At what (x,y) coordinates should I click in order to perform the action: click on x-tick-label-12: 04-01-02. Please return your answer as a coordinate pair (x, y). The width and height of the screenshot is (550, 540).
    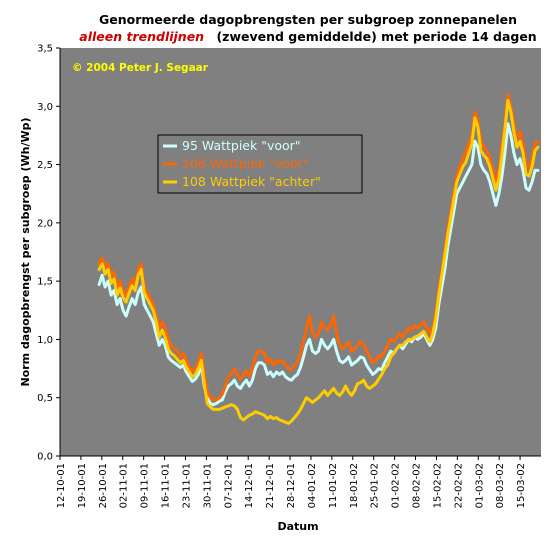
    Looking at the image, I should click on (312, 485).